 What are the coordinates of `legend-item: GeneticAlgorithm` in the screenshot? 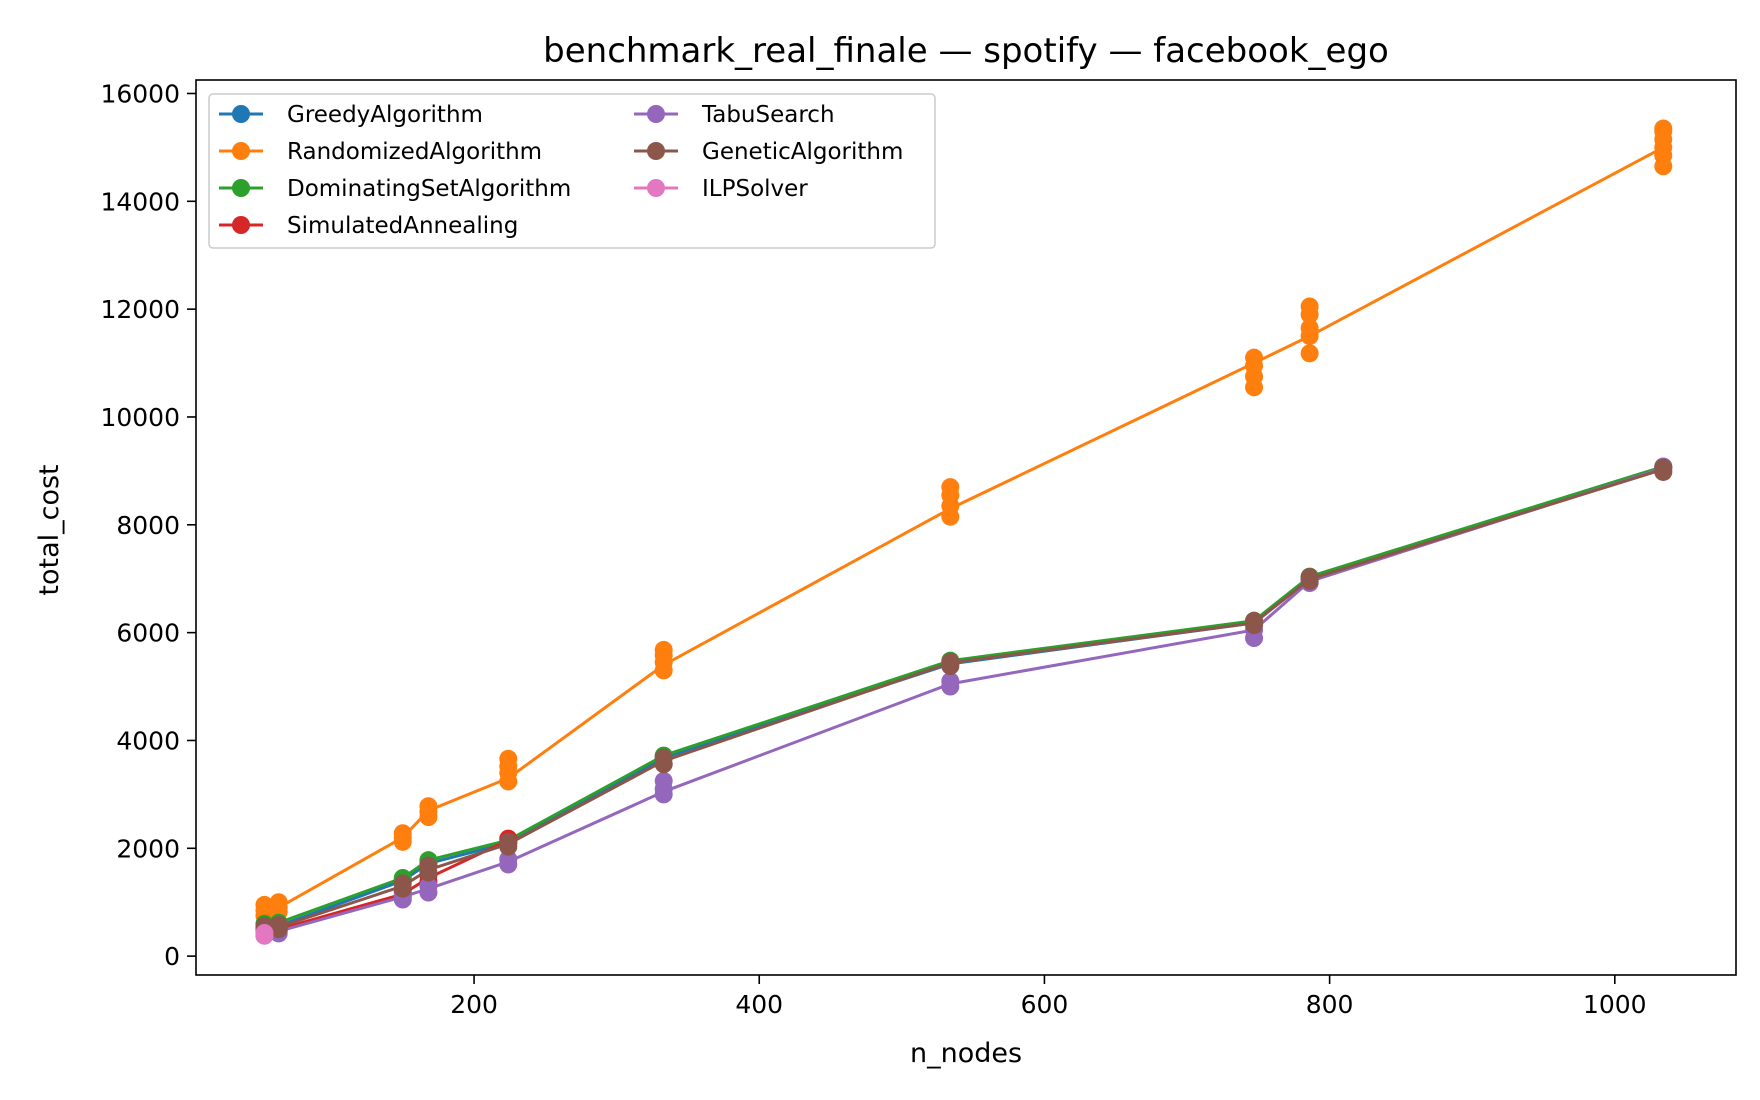 It's located at (768, 152).